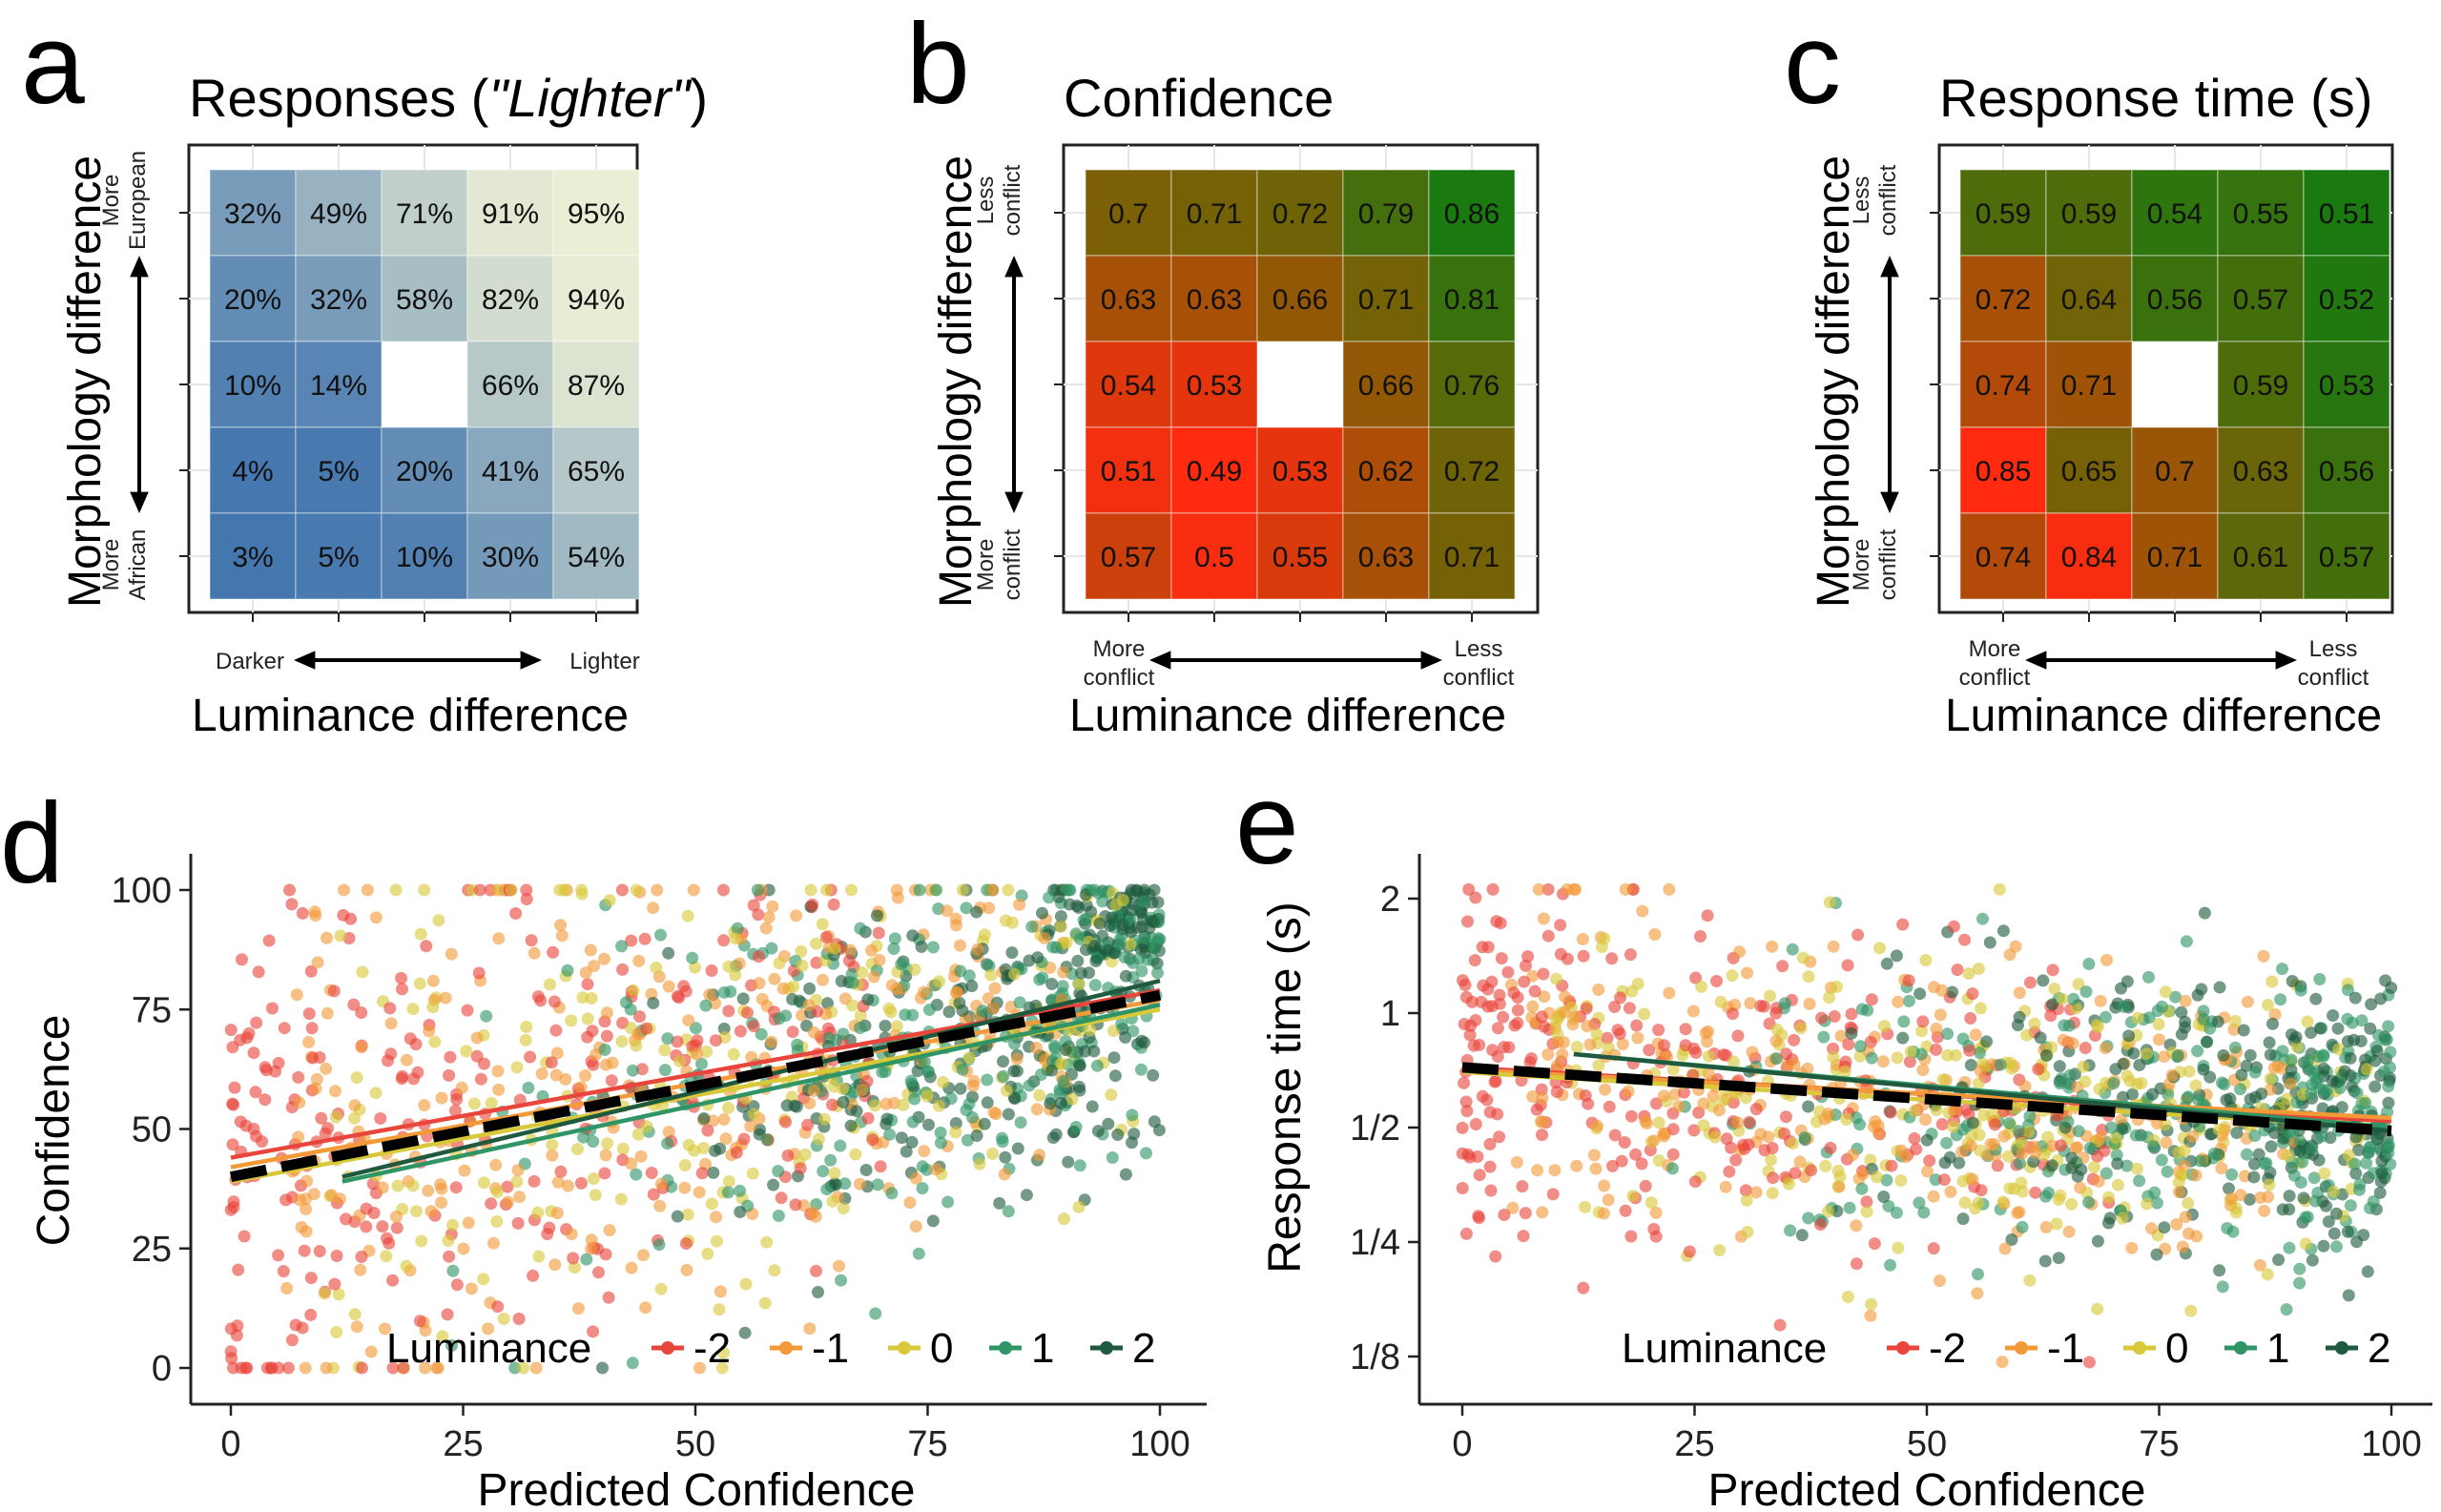 The image size is (2441, 1512). What do you see at coordinates (1375, 1357) in the screenshot?
I see `y-tick-label: 1/8` at bounding box center [1375, 1357].